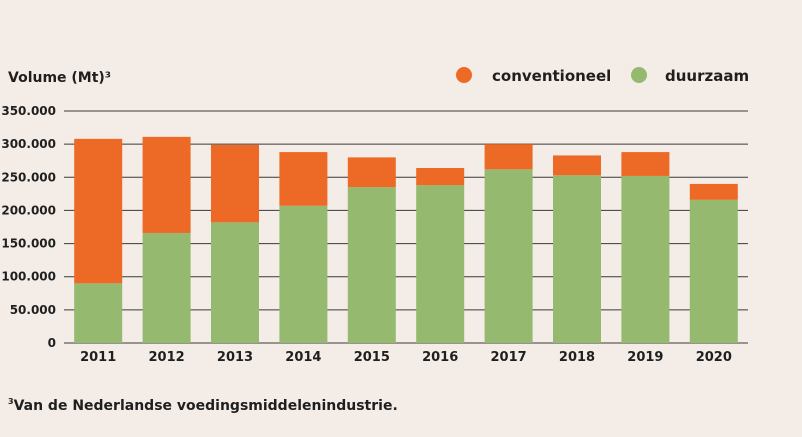 The image size is (802, 437). Describe the element at coordinates (406, 357) in the screenshot. I see `x-axis-ticks: 2011 2012 2013 2014 2015 2016 2017 2018 2019 2020` at that location.